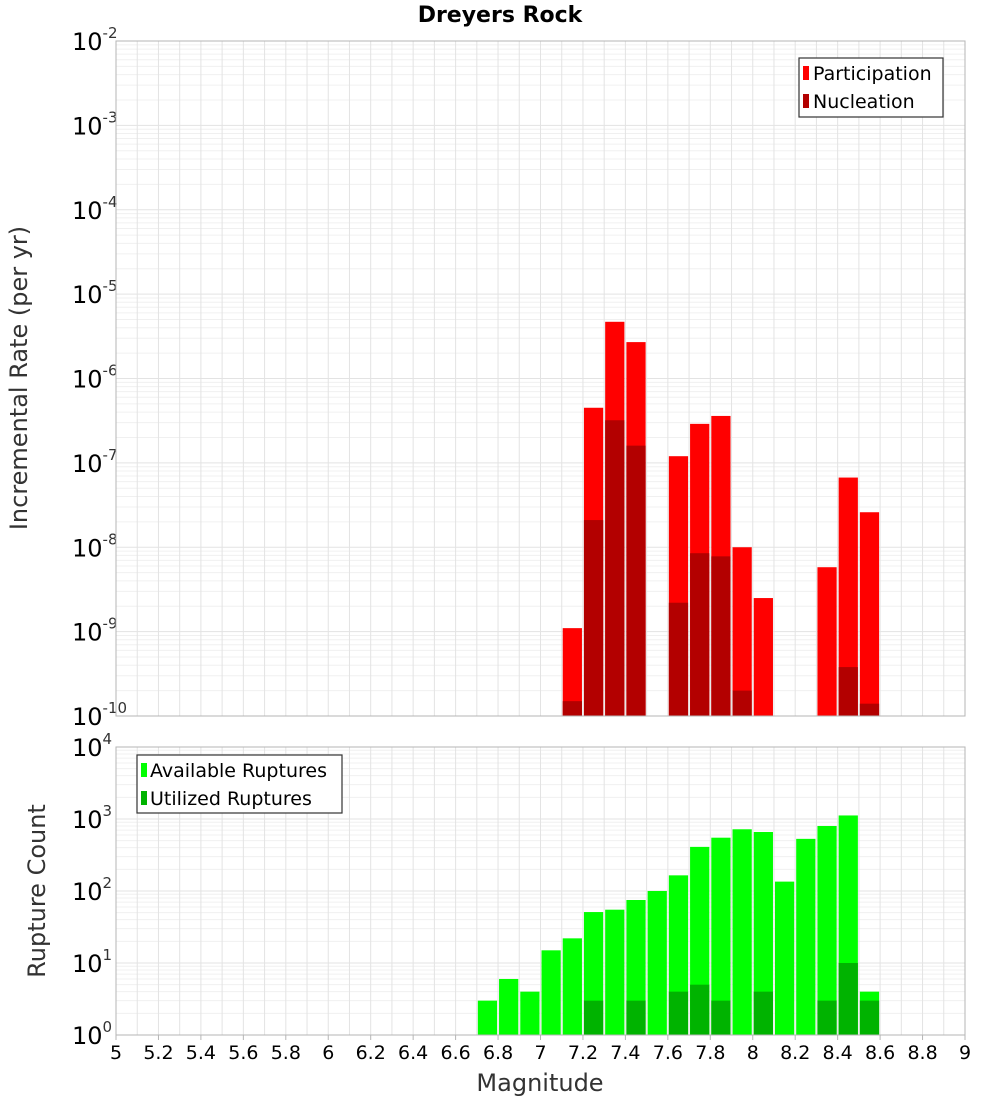 Image resolution: width=1000 pixels, height=1100 pixels. Describe the element at coordinates (413, 1053) in the screenshot. I see `x-tick-label: 6.4` at that location.